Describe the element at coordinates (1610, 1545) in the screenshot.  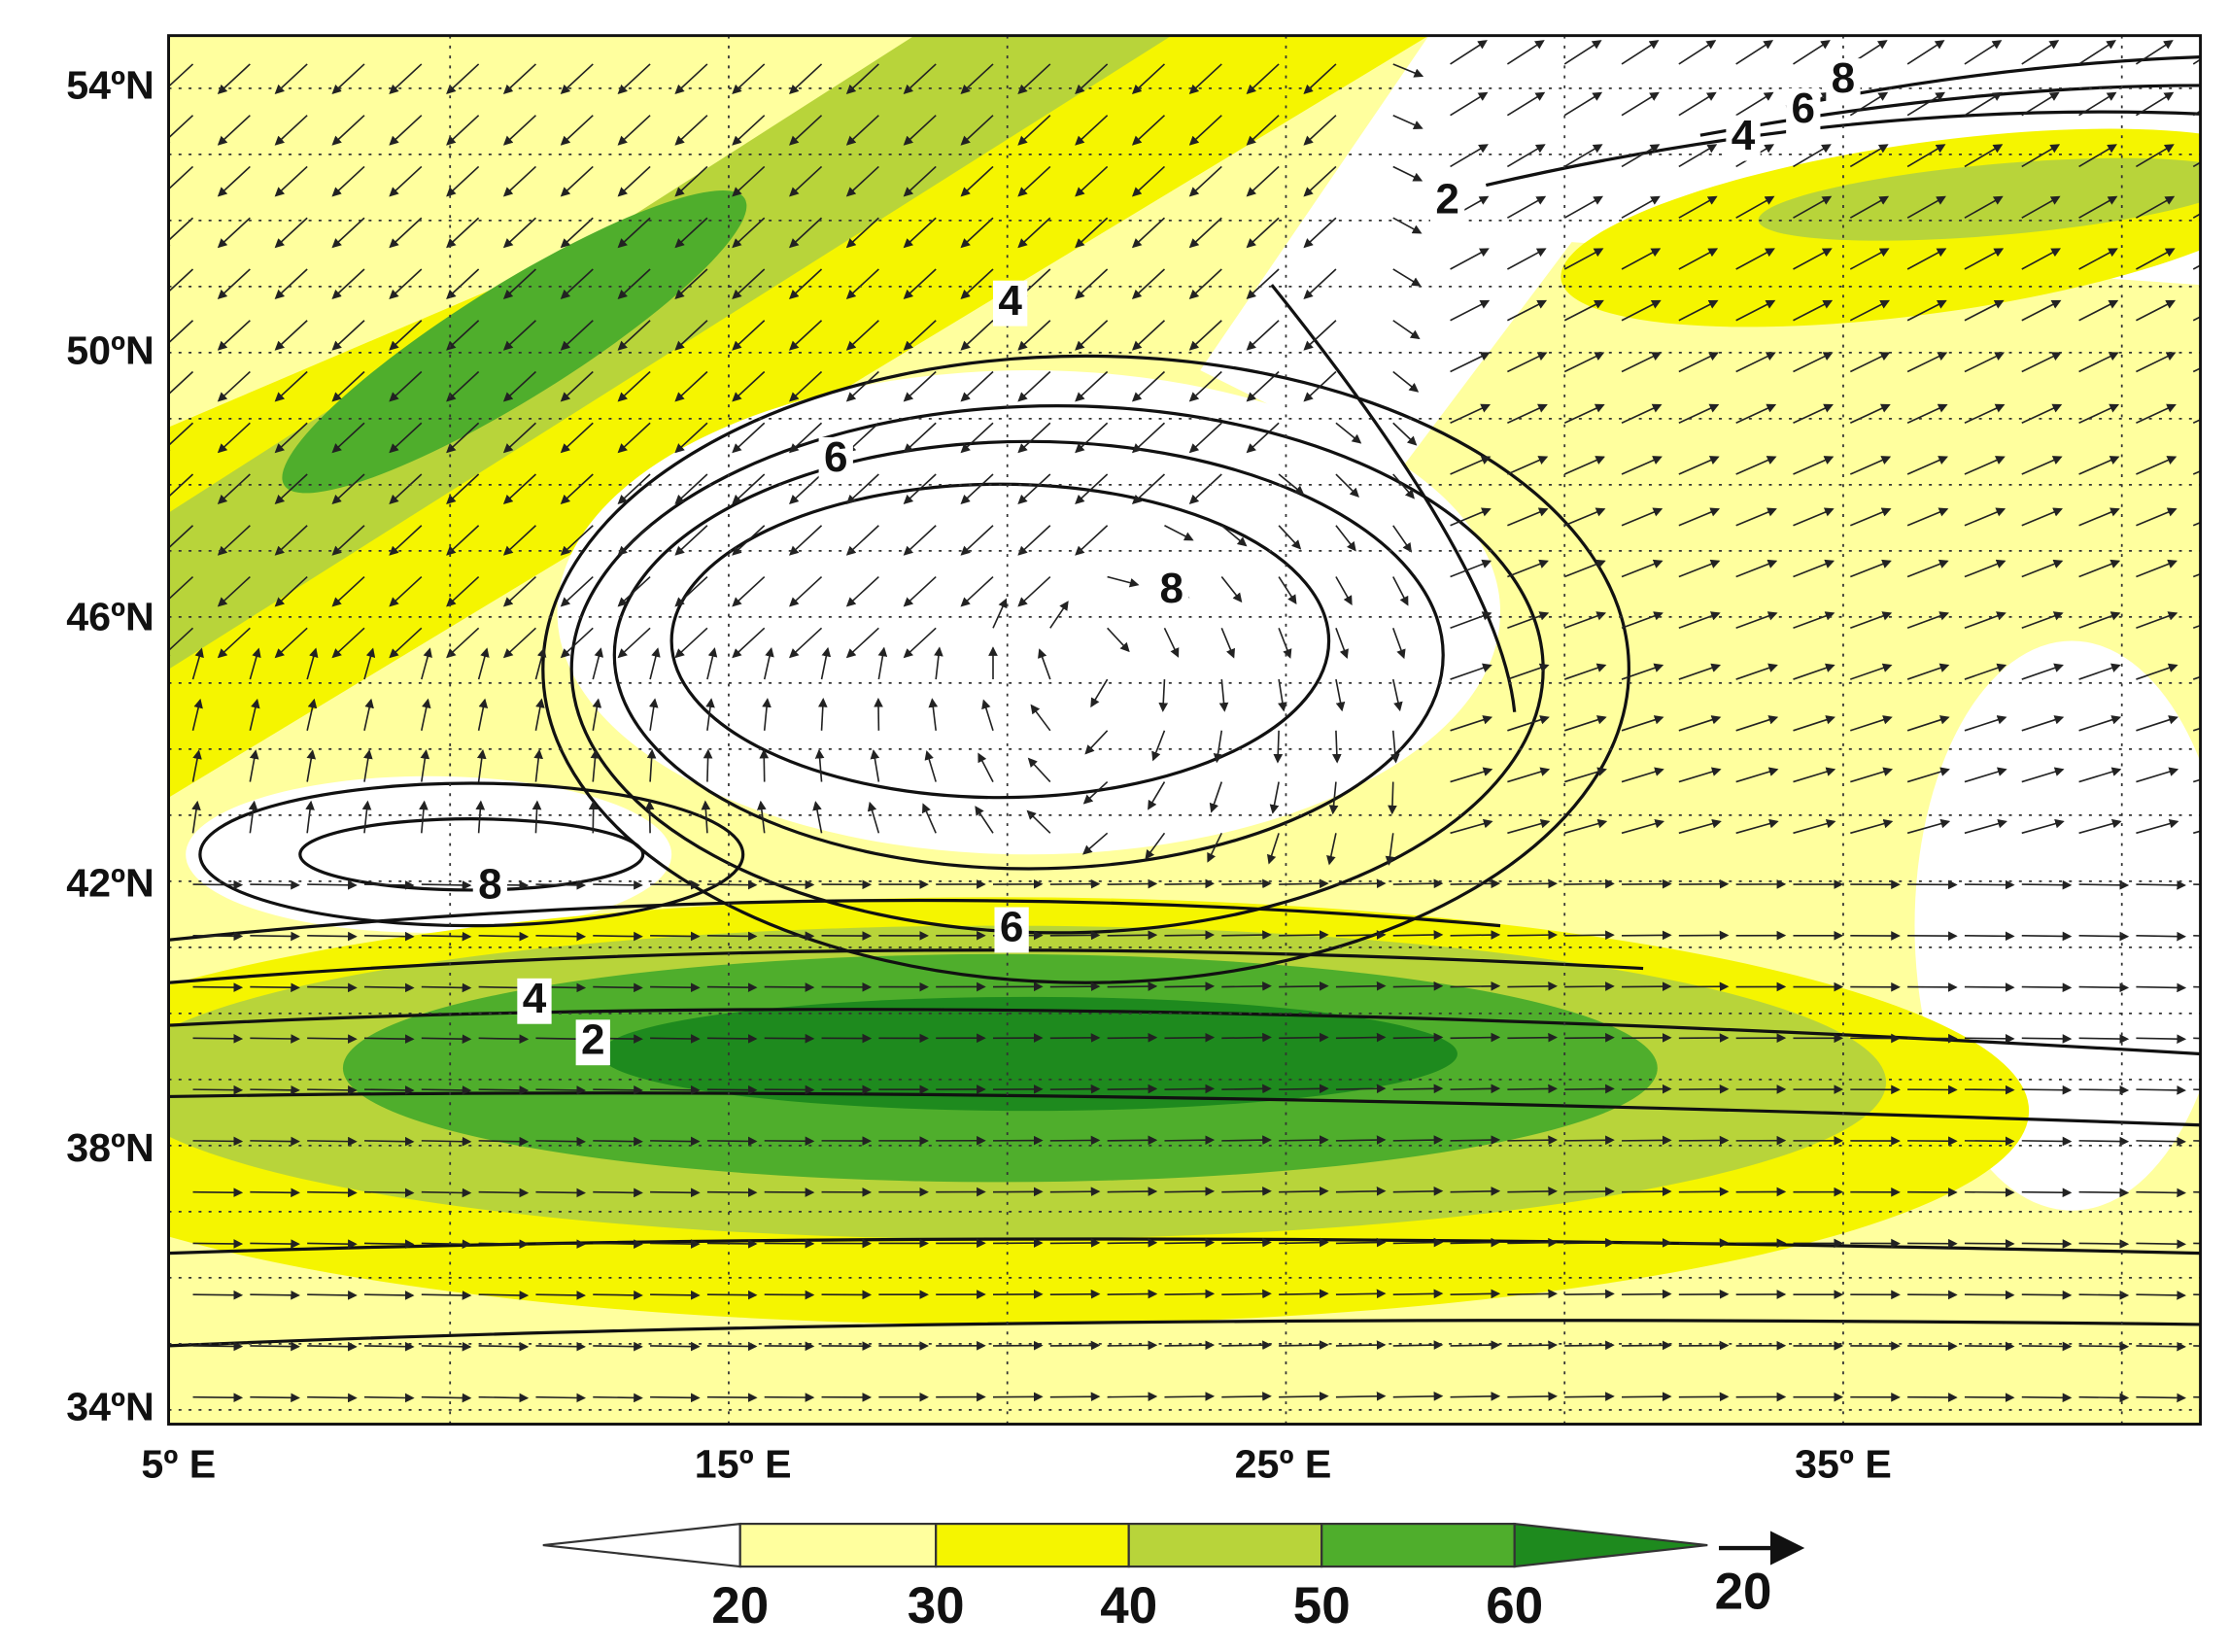
I see `colorbar-cell` at that location.